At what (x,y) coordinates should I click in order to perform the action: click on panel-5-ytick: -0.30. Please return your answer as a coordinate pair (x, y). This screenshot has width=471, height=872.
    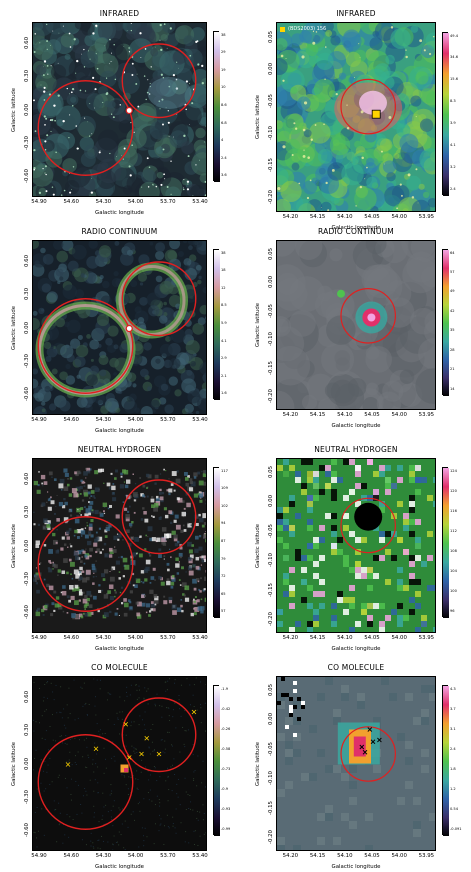
    Looking at the image, I should click on (27, 578).